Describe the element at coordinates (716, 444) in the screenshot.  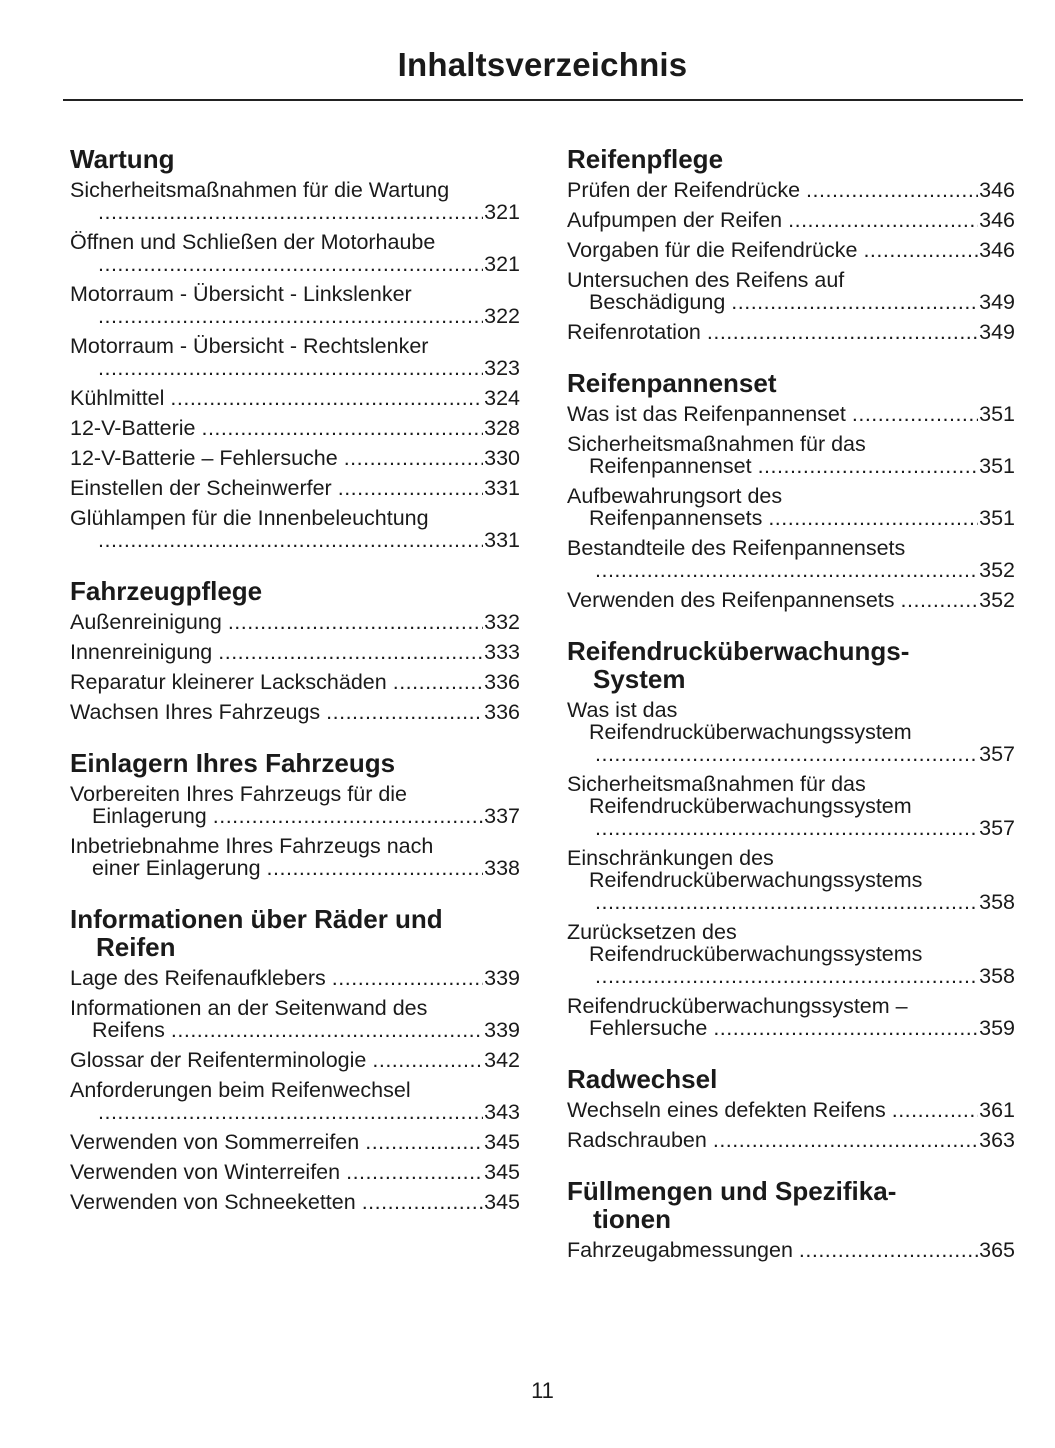
I see `entry-title-line: Sicherheitsmaßnahmen für das` at that location.